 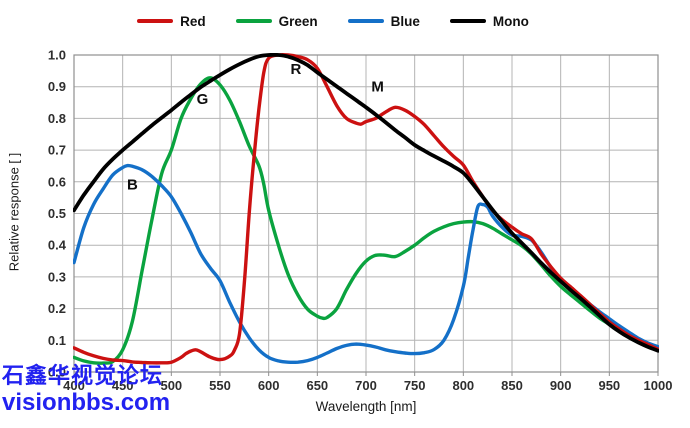 I want to click on legend-label-mono: Mono, so click(x=510, y=21).